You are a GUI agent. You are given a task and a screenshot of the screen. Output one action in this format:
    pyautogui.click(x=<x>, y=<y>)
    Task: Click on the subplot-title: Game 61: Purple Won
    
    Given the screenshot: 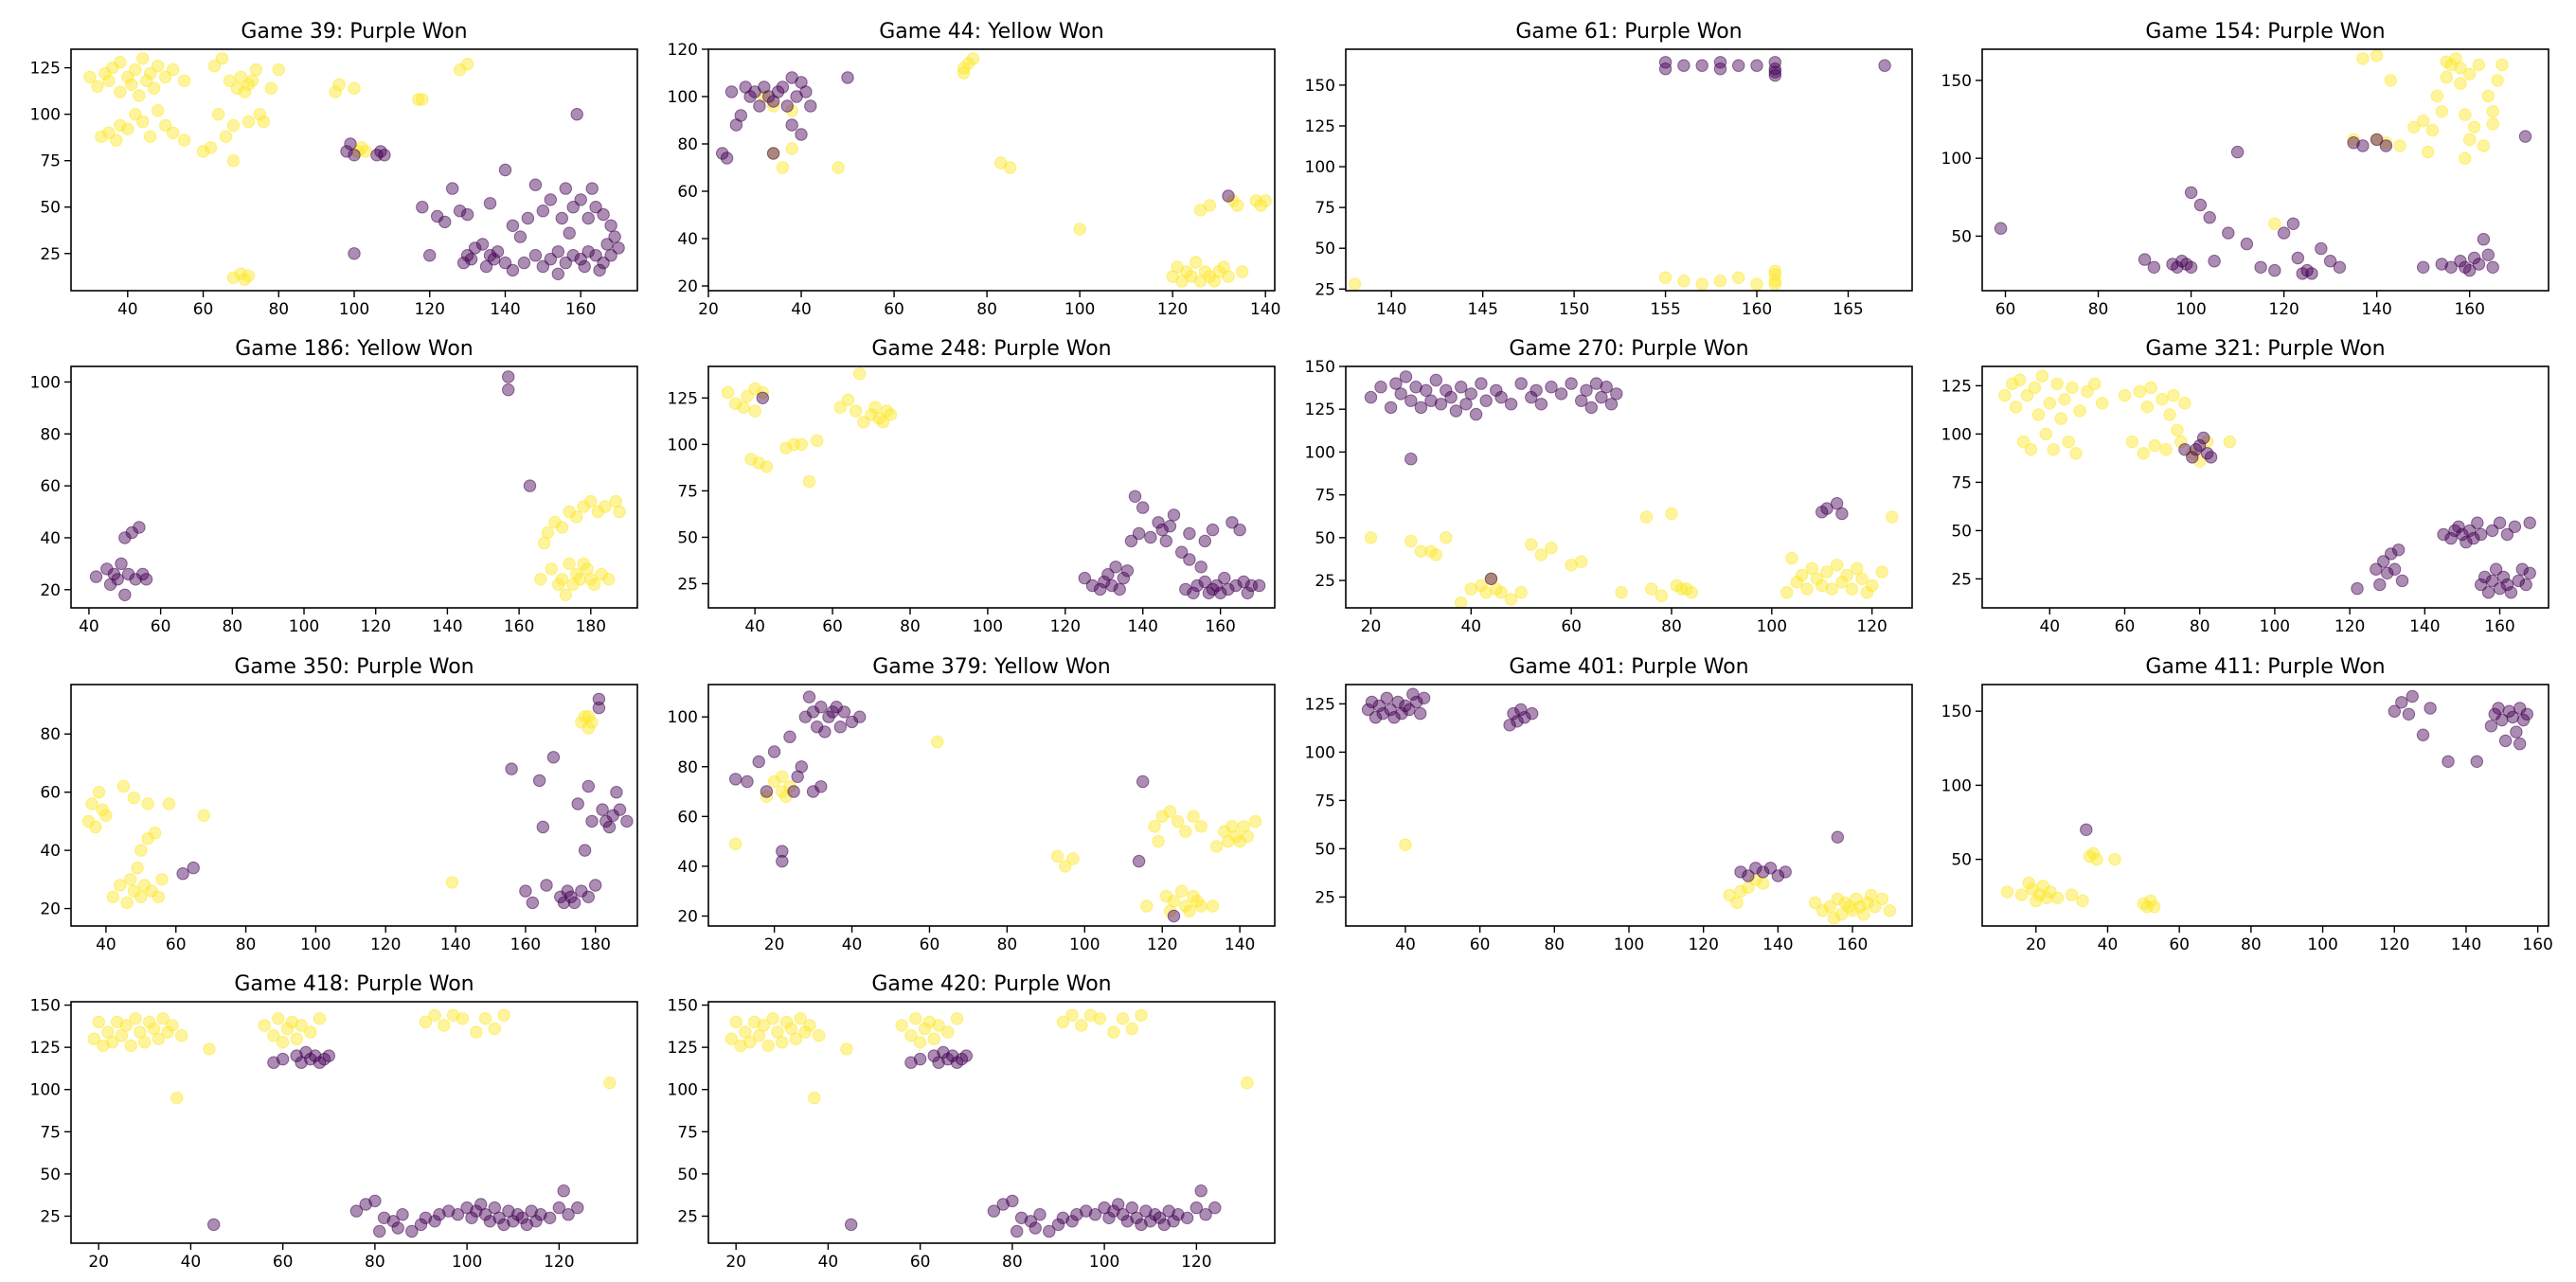 What is the action you would take?
    pyautogui.click(x=1628, y=32)
    